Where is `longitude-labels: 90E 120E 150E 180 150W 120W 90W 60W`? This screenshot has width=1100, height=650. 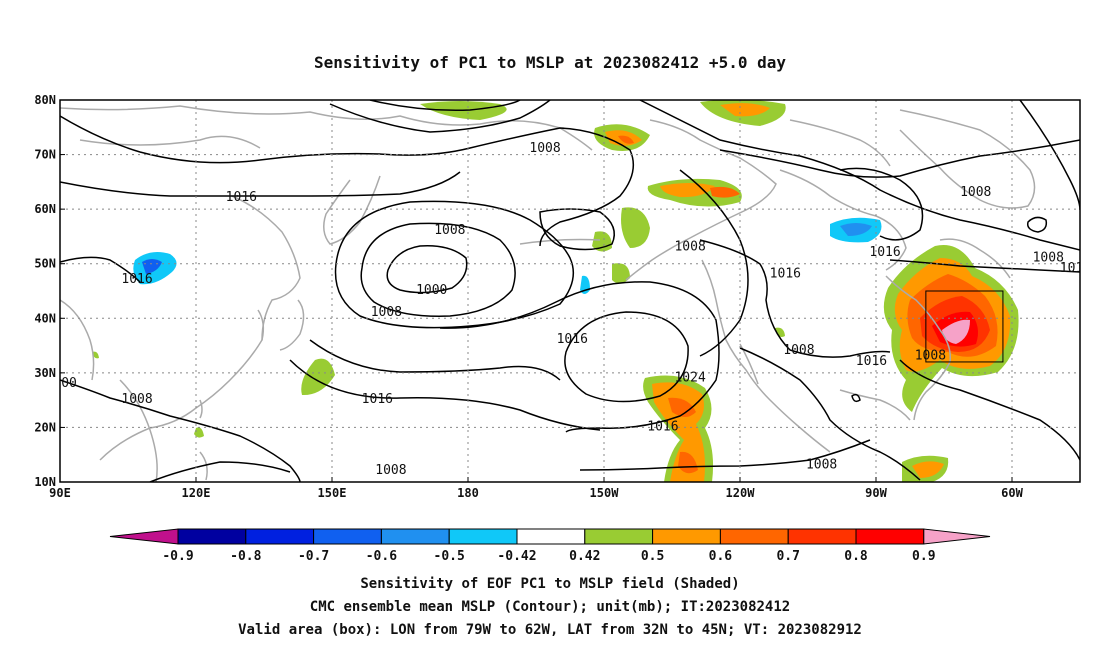
longitude-labels: 90E 120E 150E 180 150W 120W 90W 60W is located at coordinates (536, 493).